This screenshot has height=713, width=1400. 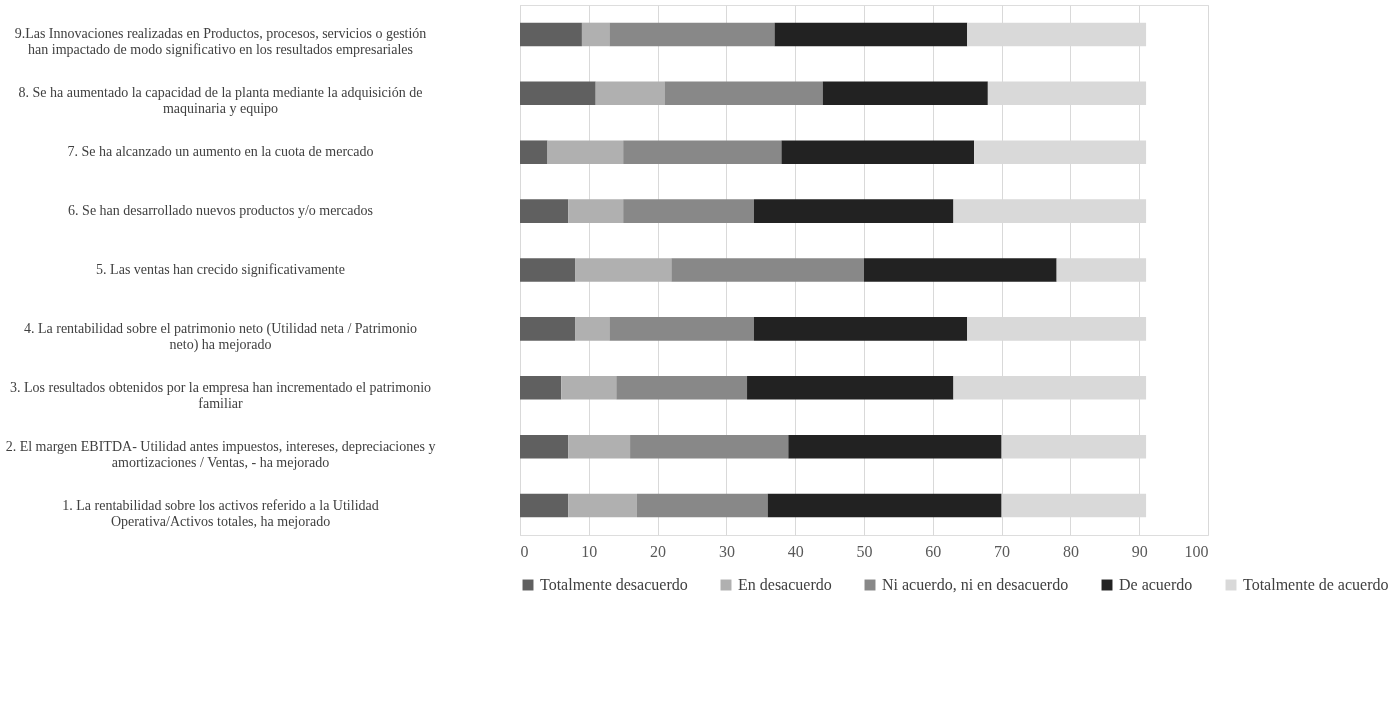 What do you see at coordinates (220, 42) in the screenshot?
I see `y-tick-label: 9.Las Innovaciones realizadas en Productos, procesos, servicios o gestión han impactado de modo significativo en los resultados empresariales` at bounding box center [220, 42].